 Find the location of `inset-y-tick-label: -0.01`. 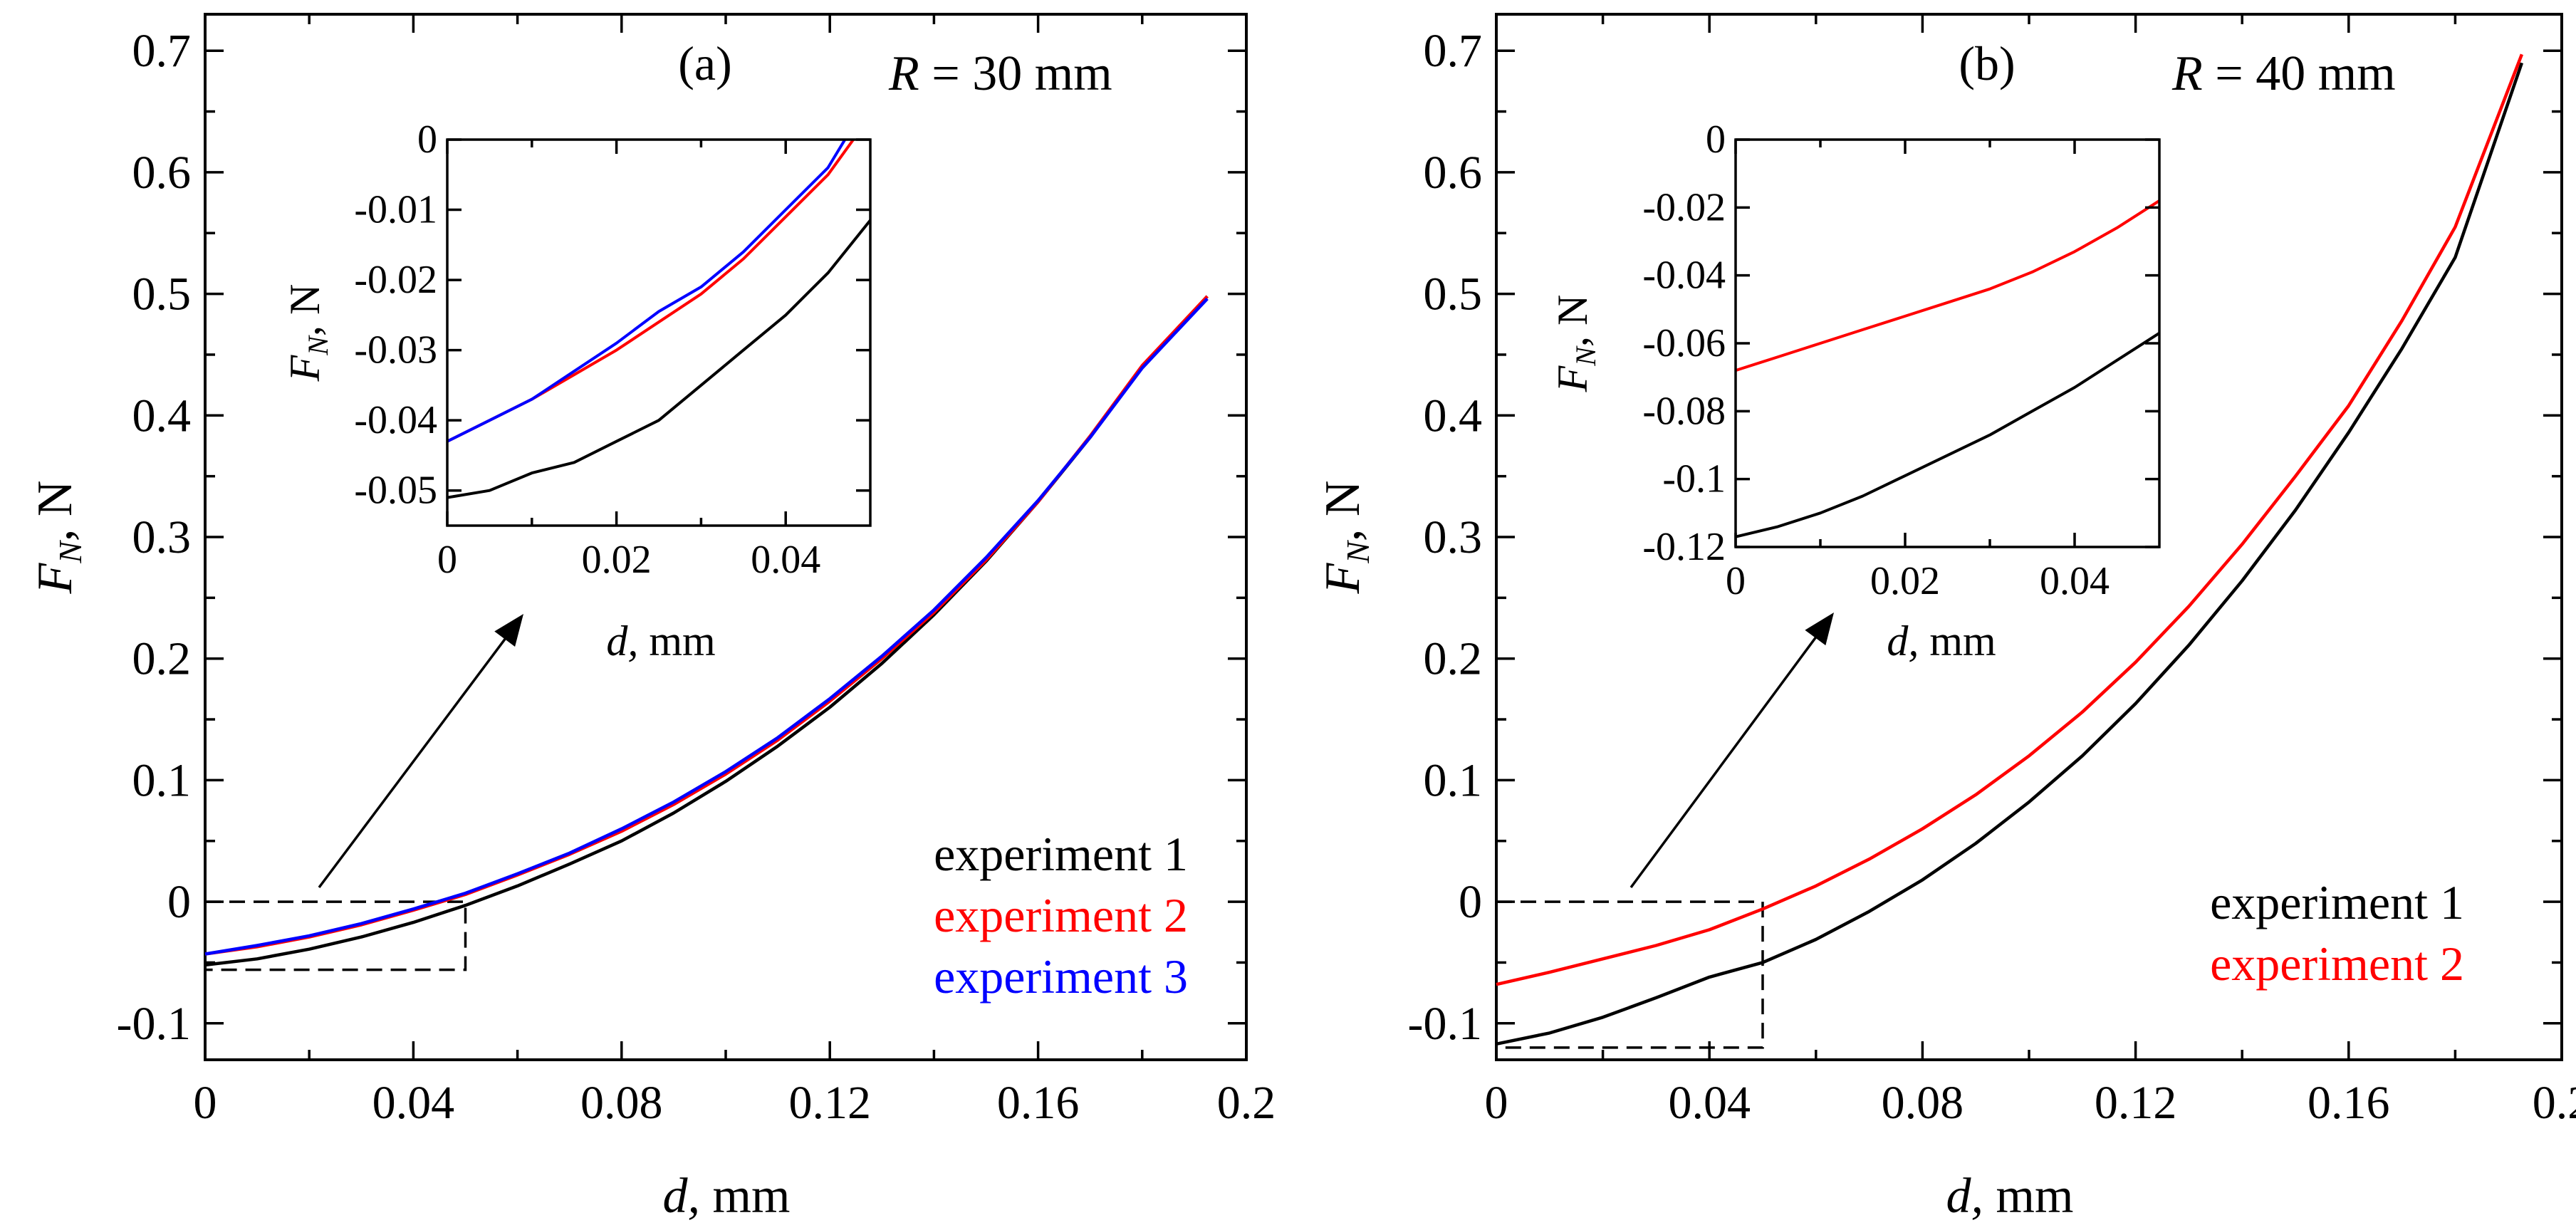

inset-y-tick-label: -0.01 is located at coordinates (396, 210).